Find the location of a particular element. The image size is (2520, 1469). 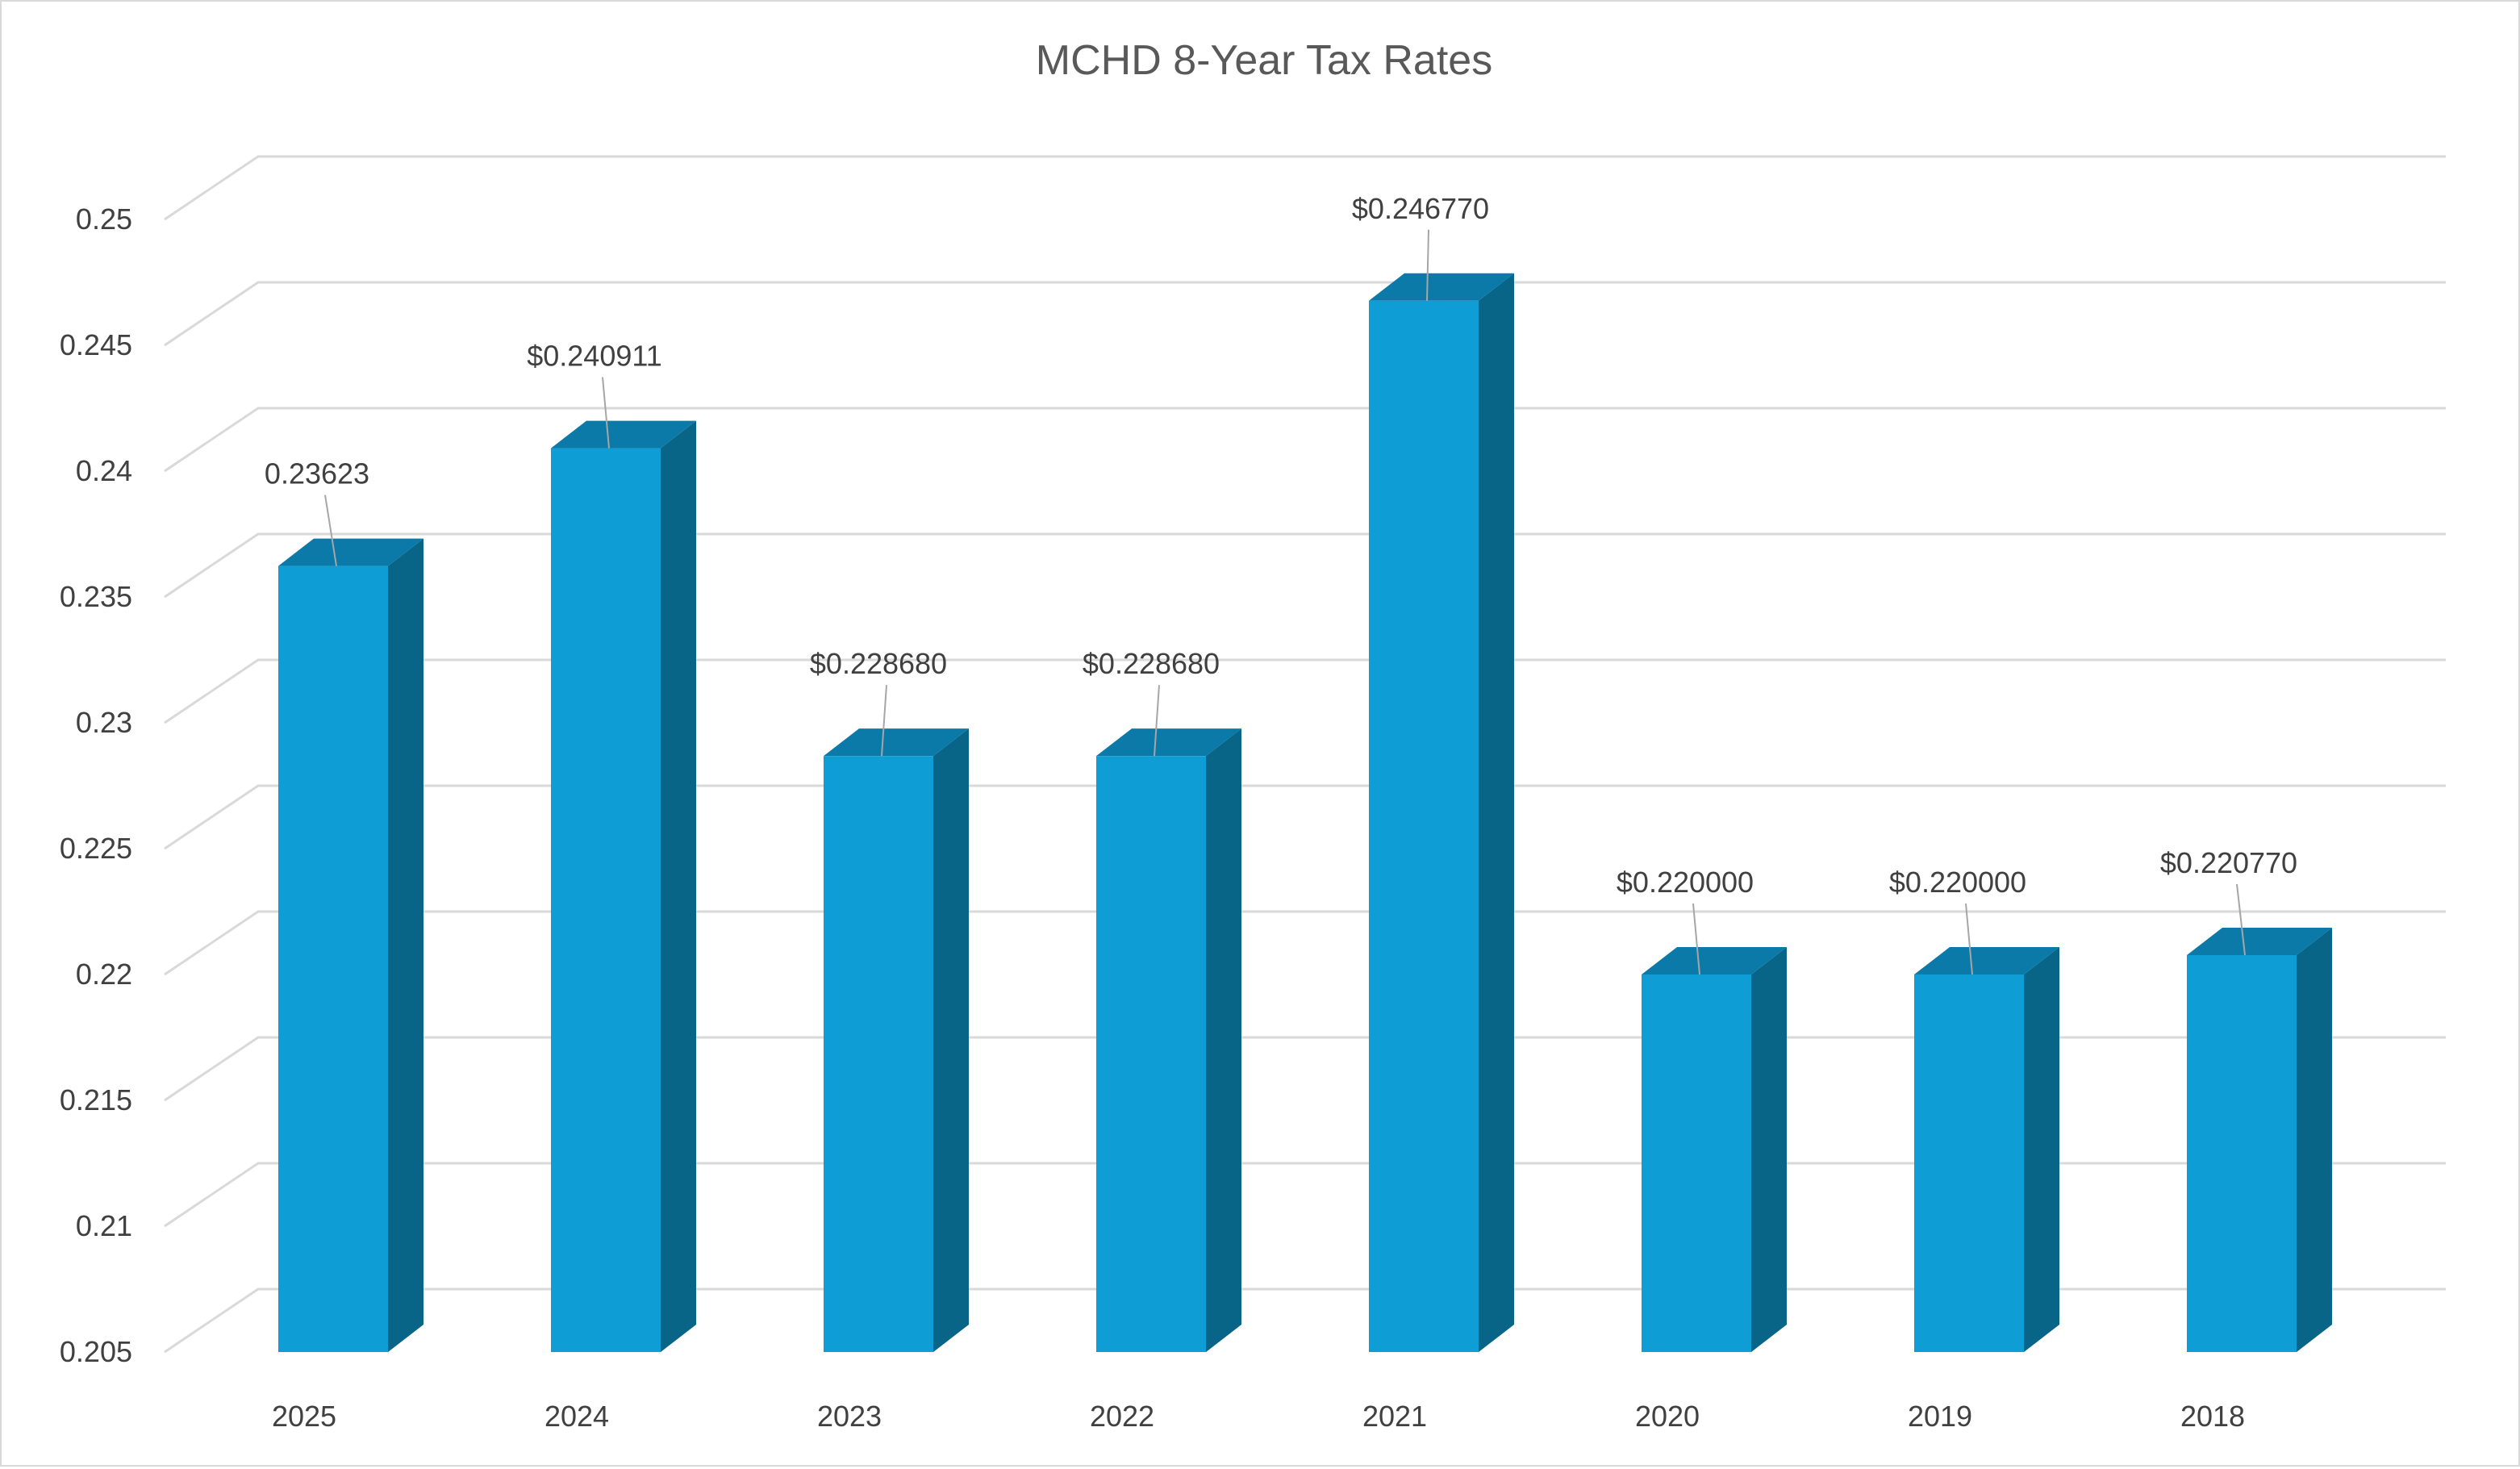

x-tick-label: 2024 is located at coordinates (576, 1416).